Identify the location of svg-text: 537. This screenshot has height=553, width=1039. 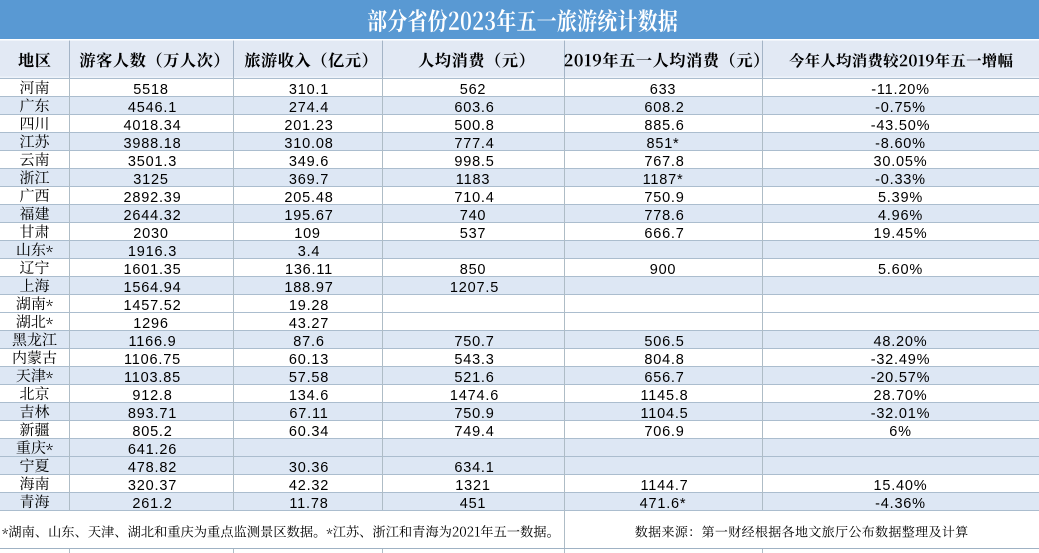
(473, 234).